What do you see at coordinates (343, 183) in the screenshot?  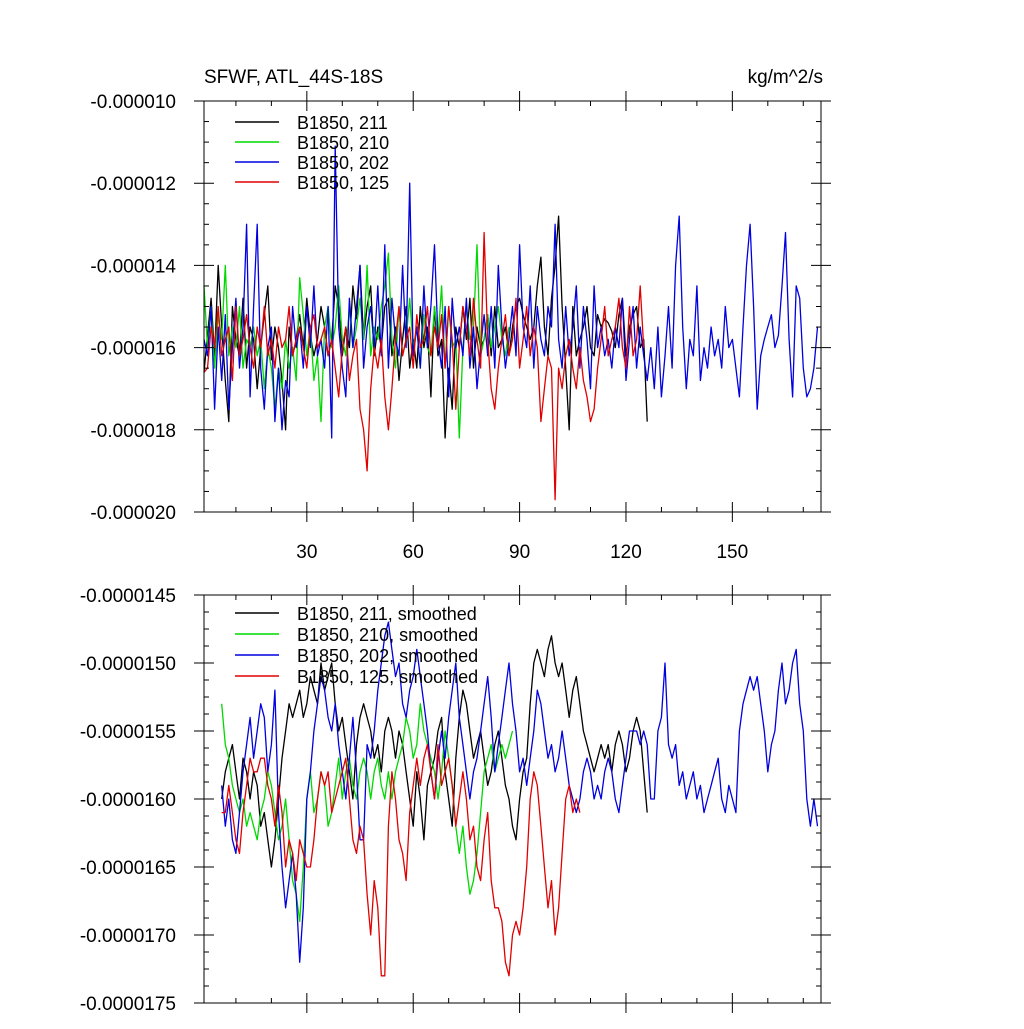 I see `legend-label-4: B1850, 125` at bounding box center [343, 183].